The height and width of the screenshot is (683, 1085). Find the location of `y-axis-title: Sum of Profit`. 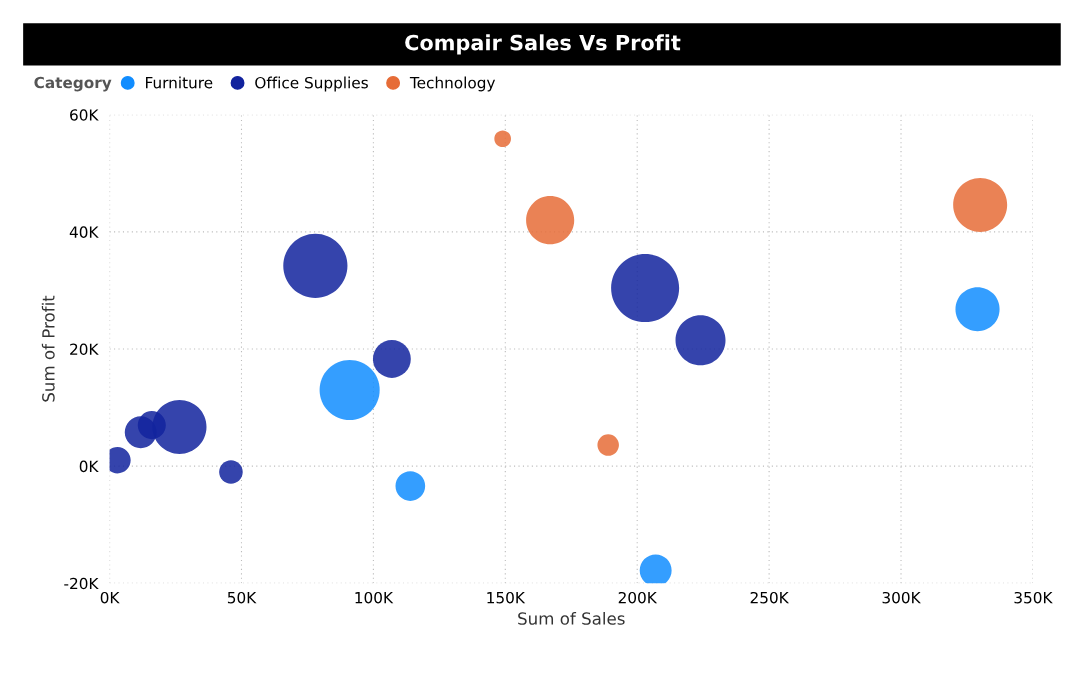

y-axis-title: Sum of Profit is located at coordinates (48, 348).